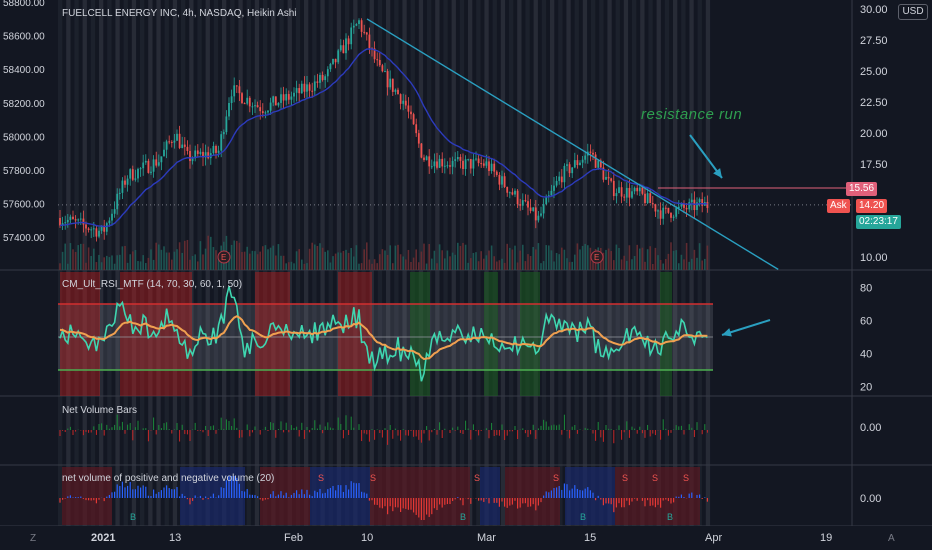 The width and height of the screenshot is (932, 550). I want to click on net-volume-bars-label: Net Volume Bars, so click(100, 410).